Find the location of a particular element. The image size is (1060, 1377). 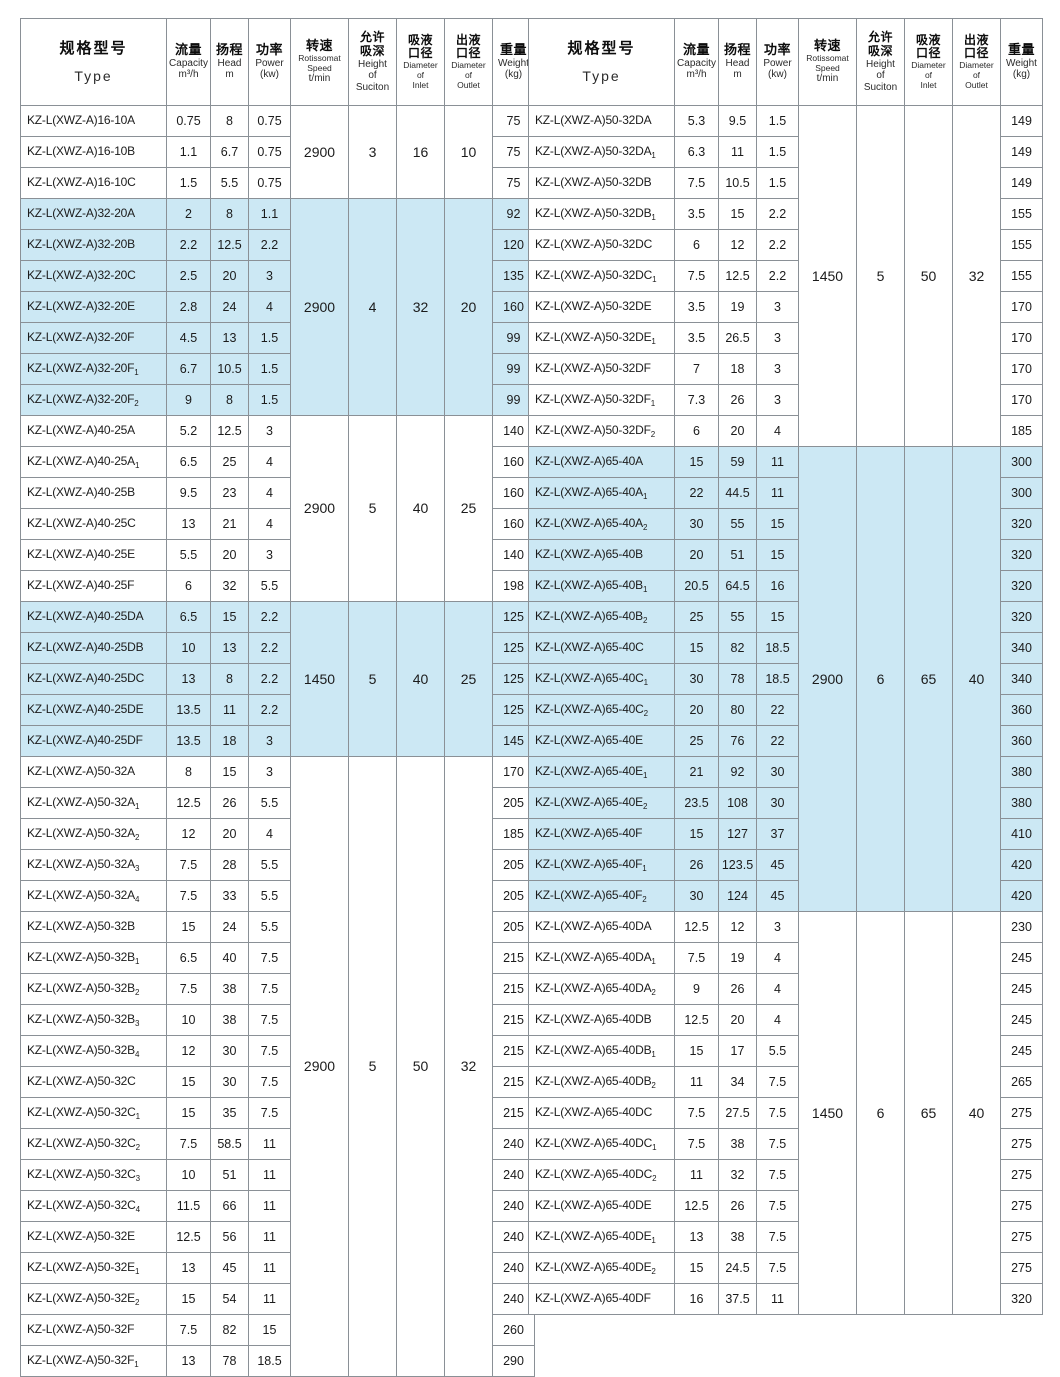

cell-weight: 290 is located at coordinates (513, 1361).